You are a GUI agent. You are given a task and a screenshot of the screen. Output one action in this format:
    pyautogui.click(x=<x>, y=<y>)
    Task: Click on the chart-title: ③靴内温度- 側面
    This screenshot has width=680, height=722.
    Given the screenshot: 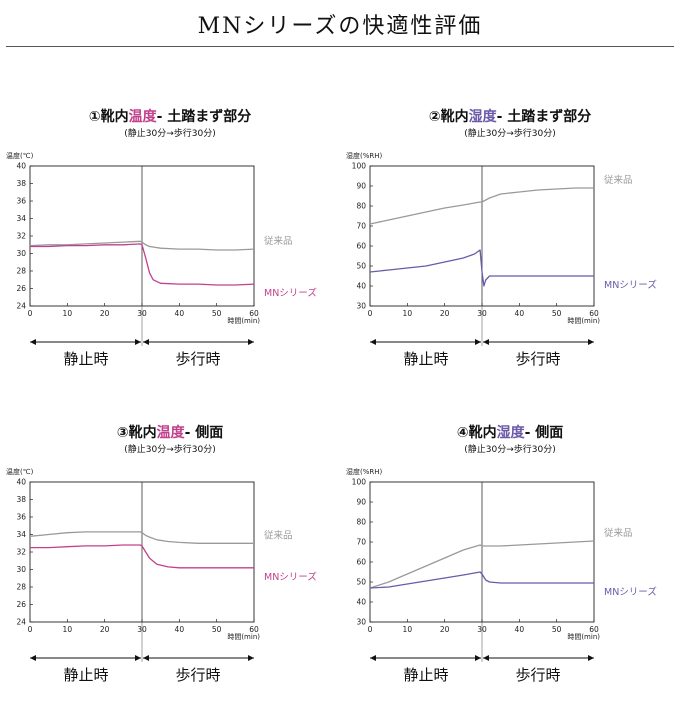 What is the action you would take?
    pyautogui.click(x=170, y=432)
    